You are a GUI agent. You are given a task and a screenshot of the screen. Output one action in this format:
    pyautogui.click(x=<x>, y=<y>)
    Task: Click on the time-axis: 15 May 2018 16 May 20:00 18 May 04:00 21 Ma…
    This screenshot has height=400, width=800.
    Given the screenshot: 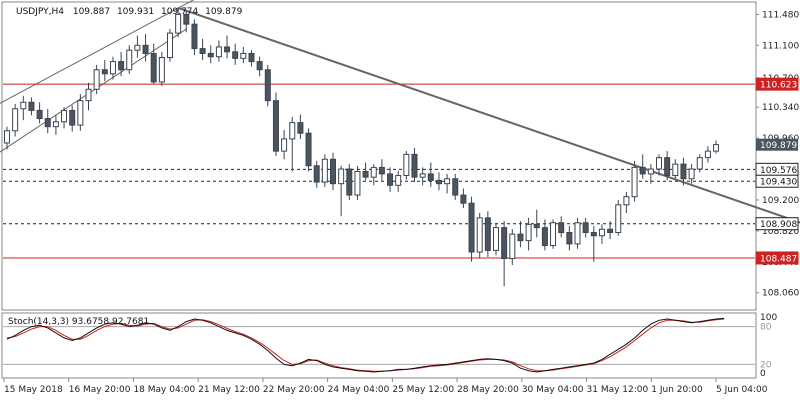 What is the action you would take?
    pyautogui.click(x=385, y=386)
    